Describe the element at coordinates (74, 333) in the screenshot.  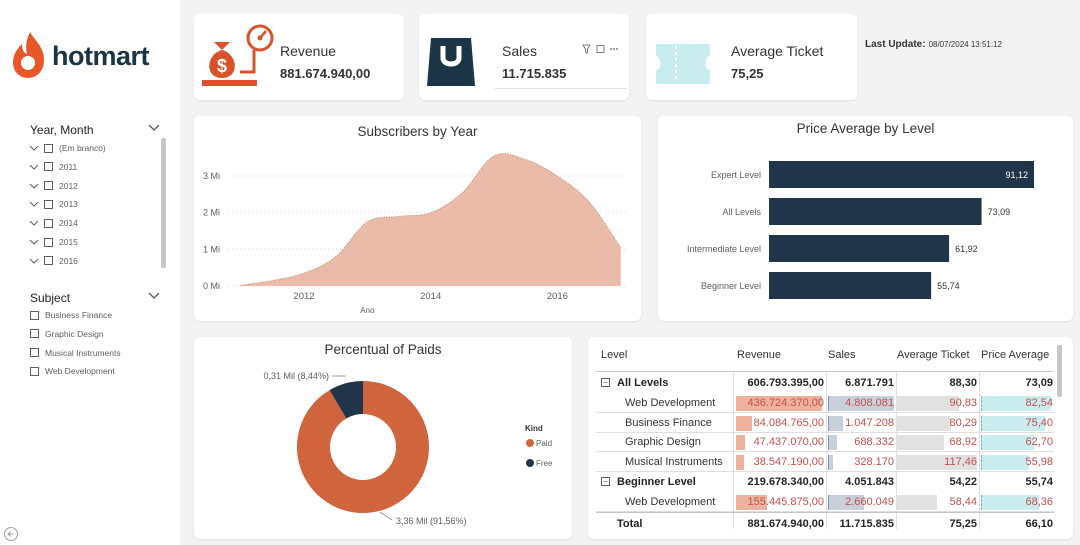
I see `slicer-item-label: Graphic Design` at that location.